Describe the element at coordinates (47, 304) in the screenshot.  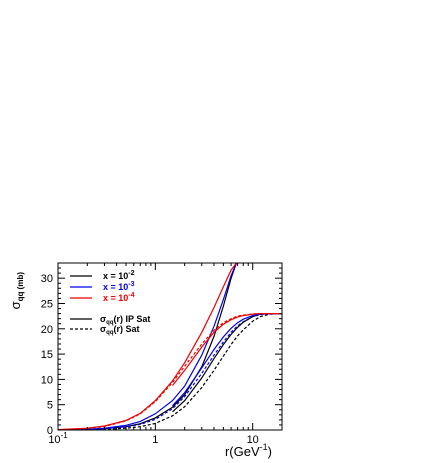
I see `y-tick-label: 25` at that location.